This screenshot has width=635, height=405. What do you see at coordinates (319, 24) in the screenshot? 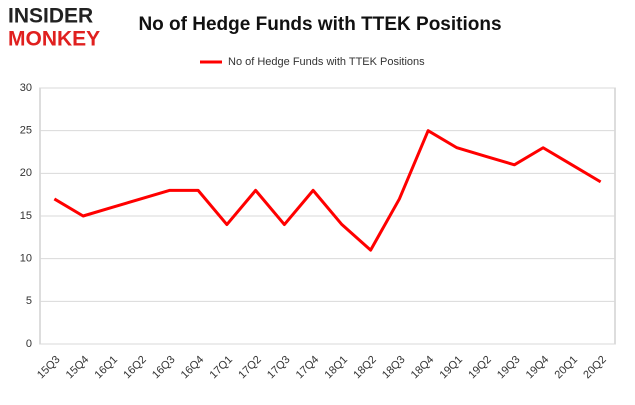
I see `chart-title: No of Hedge Funds with TTEK Positions` at bounding box center [319, 24].